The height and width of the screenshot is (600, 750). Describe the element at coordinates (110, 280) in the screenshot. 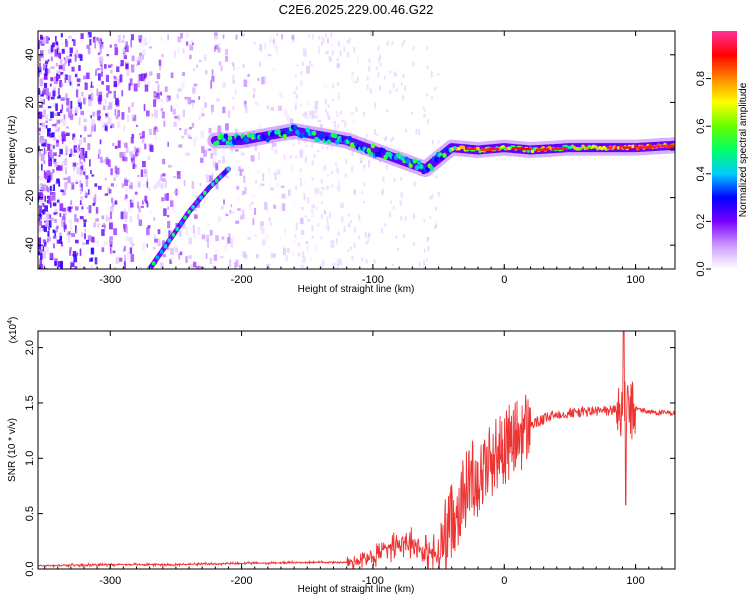

I see `x-tick-label: -300` at that location.